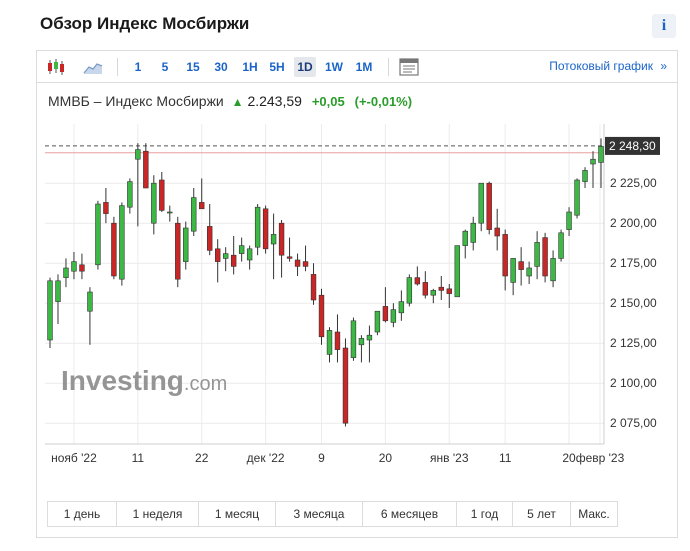  What do you see at coordinates (410, 514) in the screenshot?
I see `range-button: 6 месяцев` at bounding box center [410, 514].